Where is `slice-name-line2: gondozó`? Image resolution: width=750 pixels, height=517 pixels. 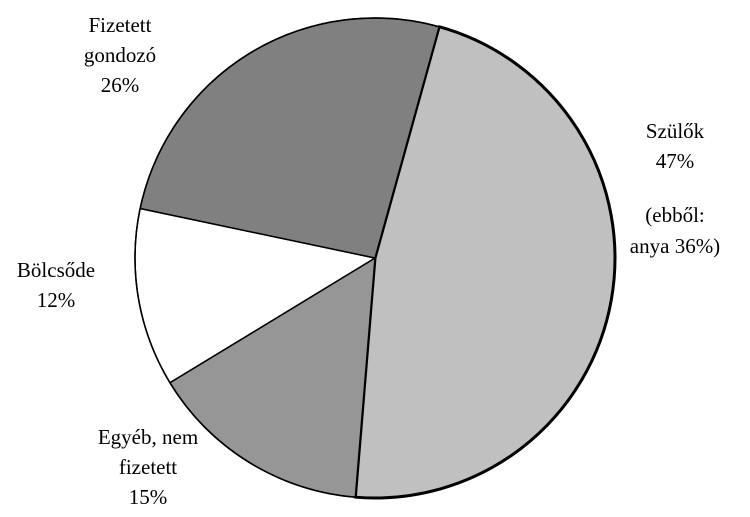 slice-name-line2: gondozó is located at coordinates (120, 55).